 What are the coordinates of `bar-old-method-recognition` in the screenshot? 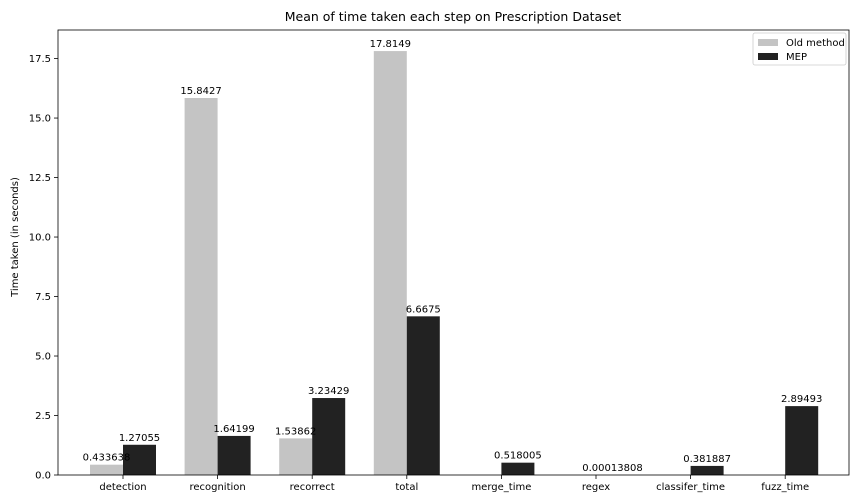 It's located at (201, 286).